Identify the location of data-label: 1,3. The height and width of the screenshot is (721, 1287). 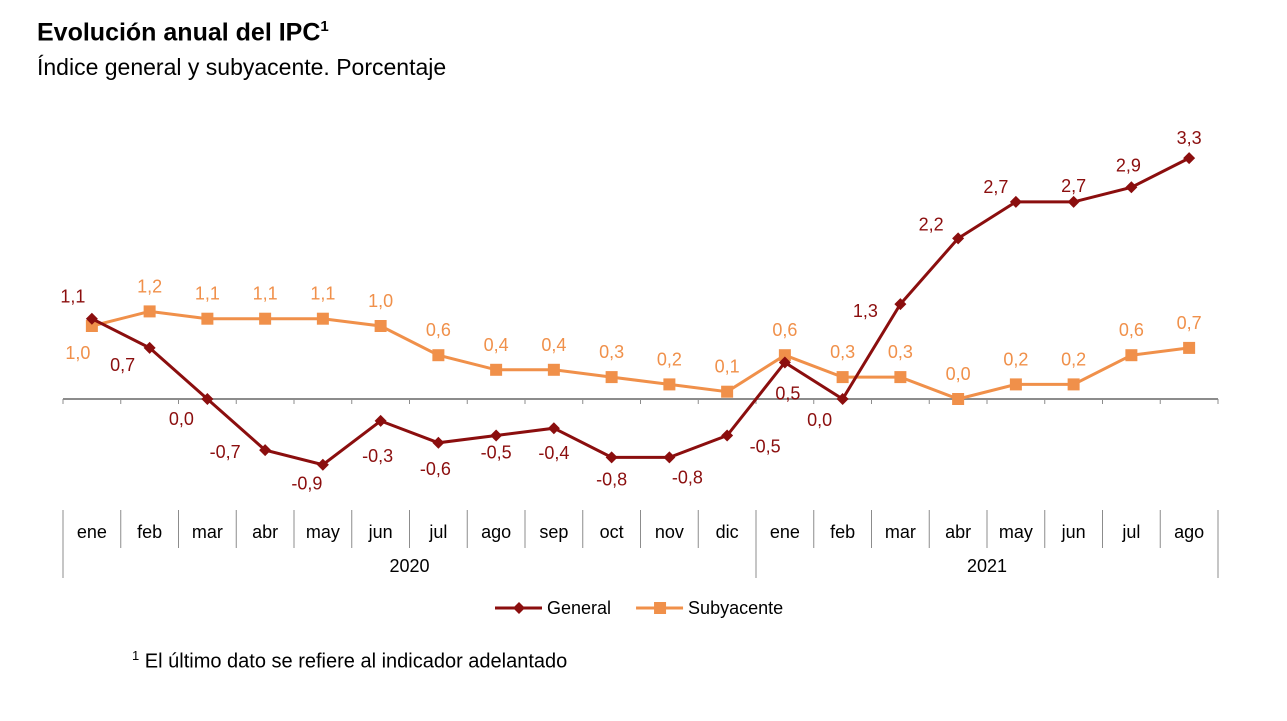
(865, 311).